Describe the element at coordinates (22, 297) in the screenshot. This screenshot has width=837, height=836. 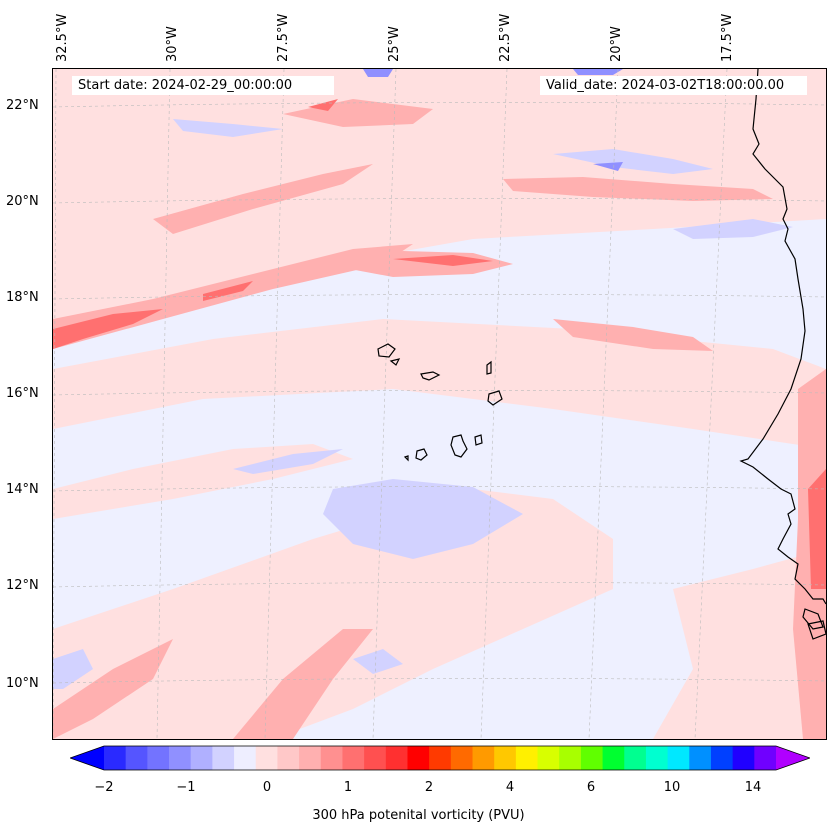
I see `lat-label: 18°N` at that location.